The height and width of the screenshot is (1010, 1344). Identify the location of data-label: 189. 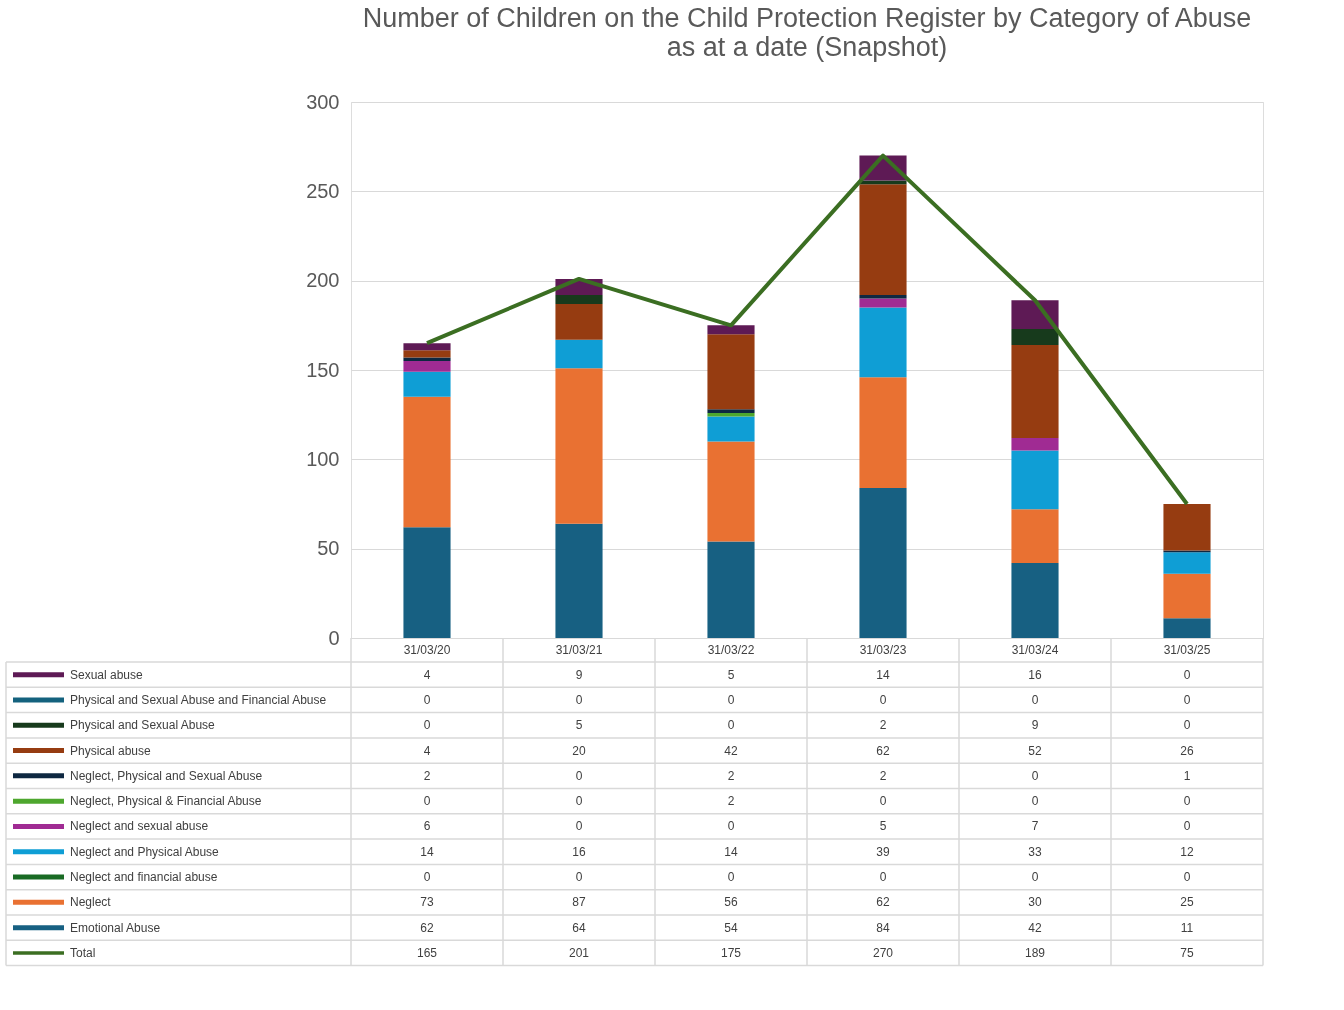
(1035, 952).